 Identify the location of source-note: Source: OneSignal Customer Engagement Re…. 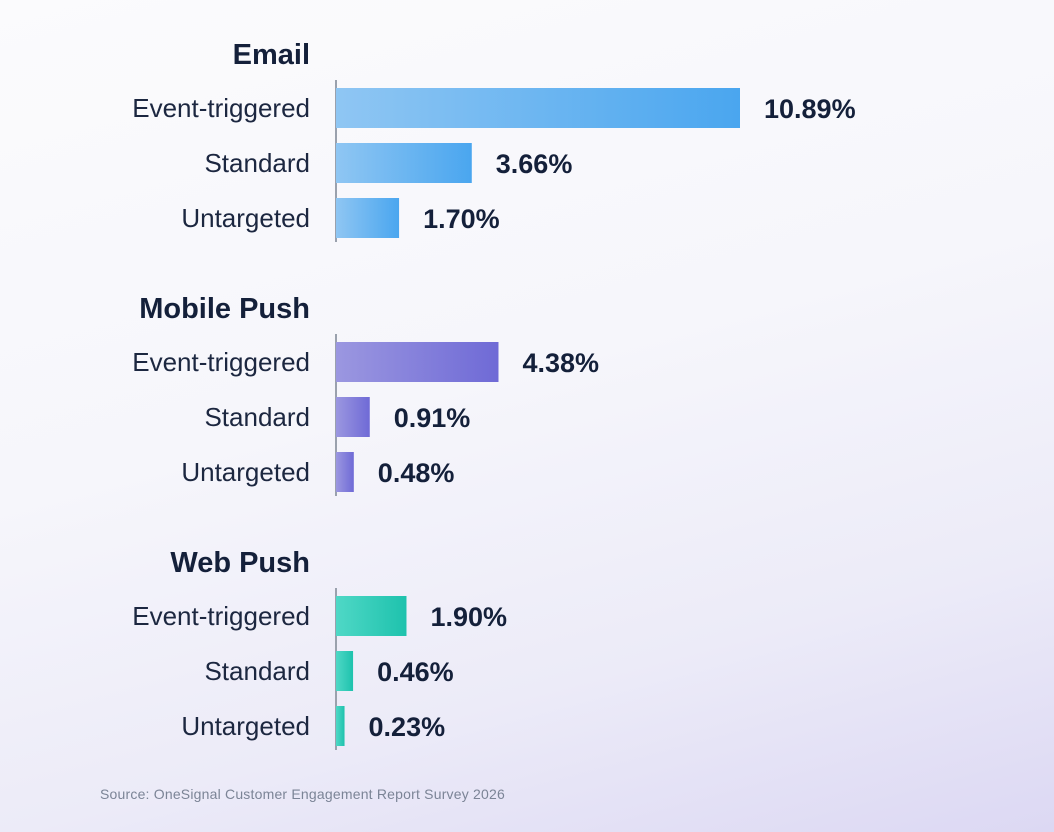
(302, 794).